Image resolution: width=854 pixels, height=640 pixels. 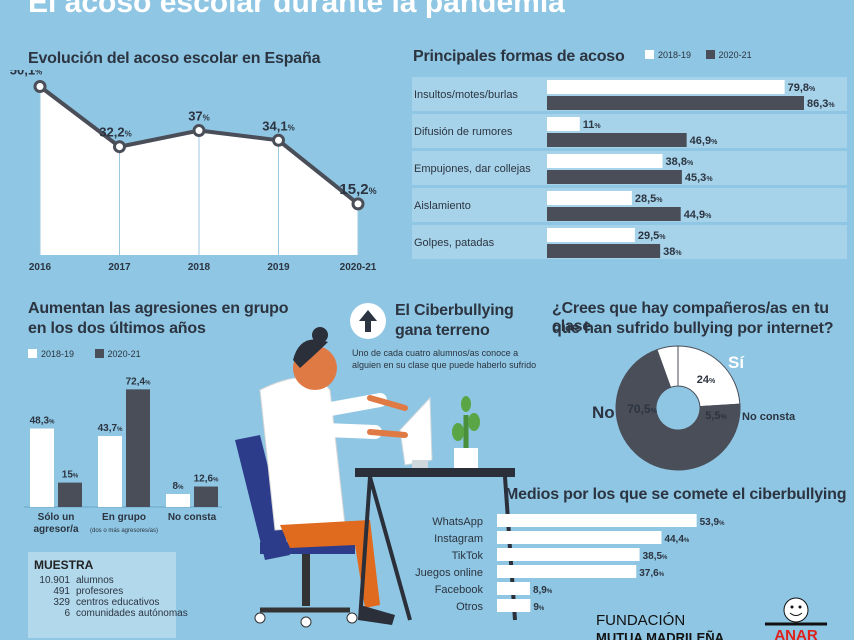 What do you see at coordinates (55, 529) in the screenshot?
I see `group-category-sublabel: agresor/a` at bounding box center [55, 529].